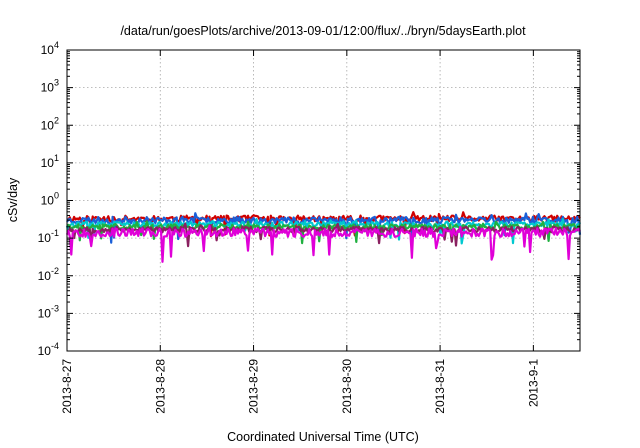 This screenshot has height=448, width=640. What do you see at coordinates (50, 86) in the screenshot?
I see `y-tick-label: 10³` at bounding box center [50, 86].